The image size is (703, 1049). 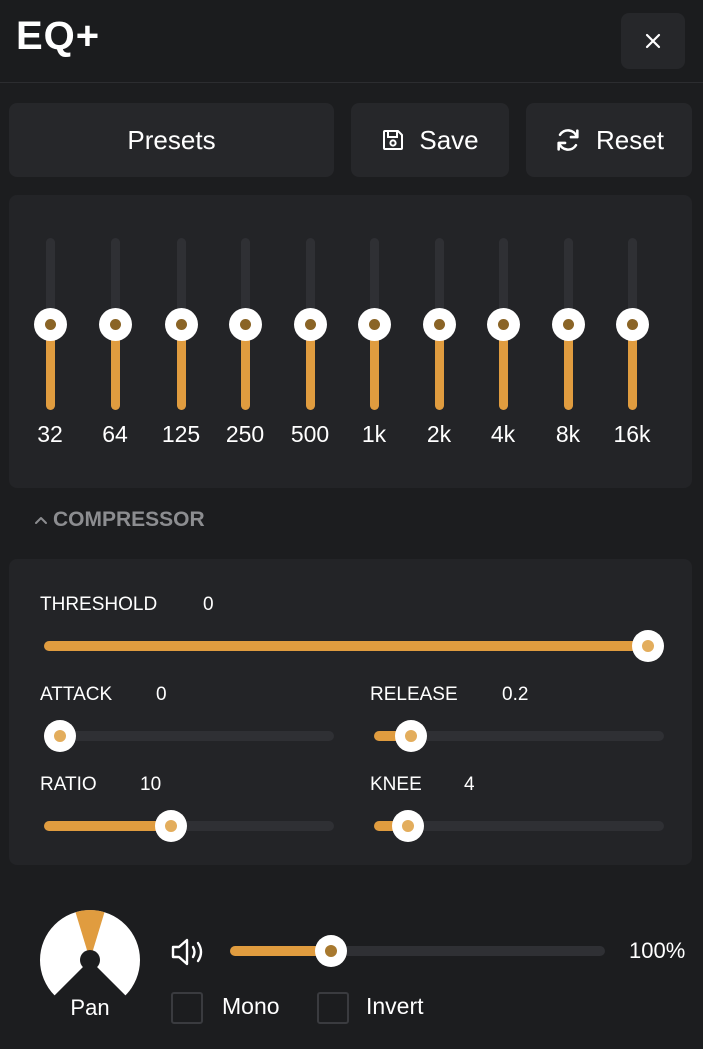 What do you see at coordinates (568, 140) in the screenshot?
I see `refresh-icon` at bounding box center [568, 140].